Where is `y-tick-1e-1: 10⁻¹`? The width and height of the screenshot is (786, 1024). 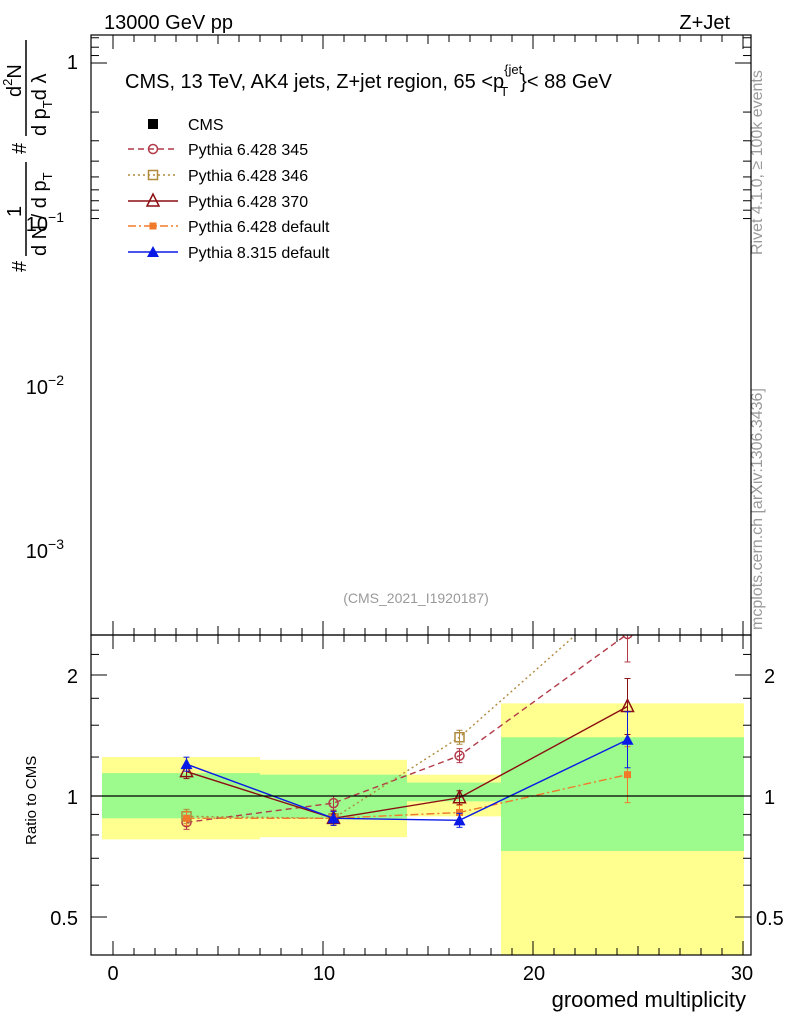 y-tick-1e-1: 10⁻¹ is located at coordinates (45, 222).